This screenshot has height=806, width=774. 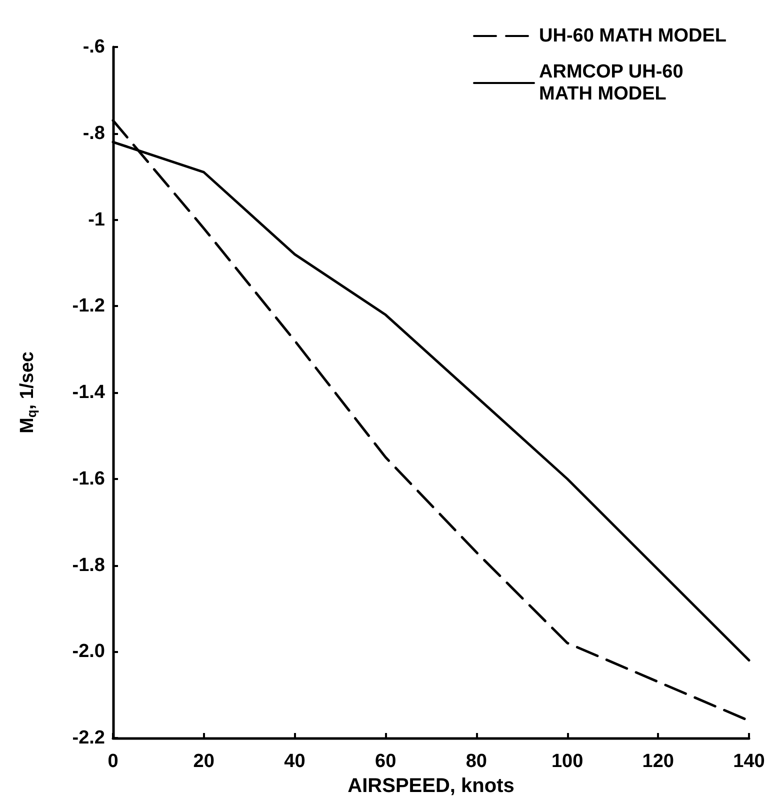 What do you see at coordinates (93, 47) in the screenshot?
I see `y-tick-label: -.6` at bounding box center [93, 47].